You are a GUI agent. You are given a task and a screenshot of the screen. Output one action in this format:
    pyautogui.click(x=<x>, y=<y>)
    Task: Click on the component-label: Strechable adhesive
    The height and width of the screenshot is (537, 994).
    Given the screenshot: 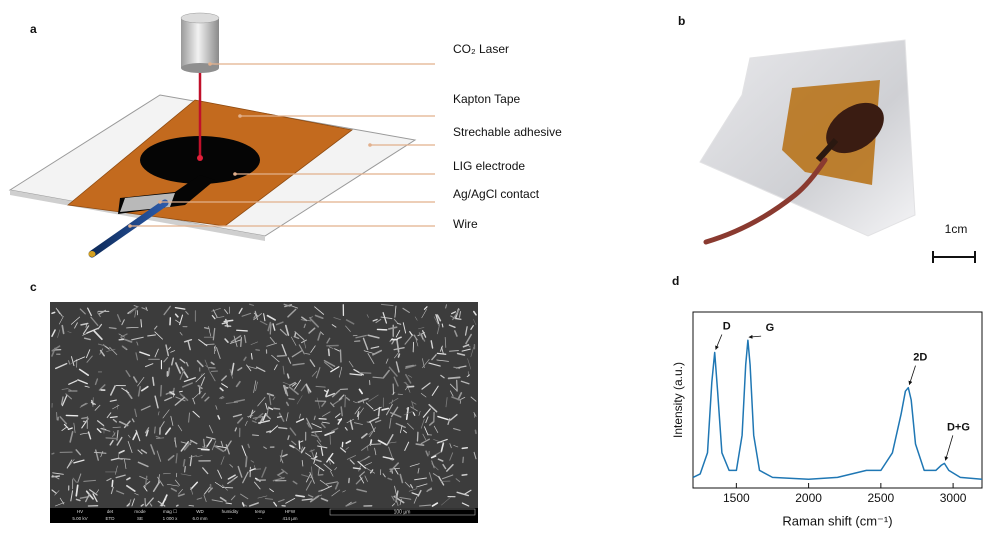 What is the action you would take?
    pyautogui.click(x=507, y=132)
    